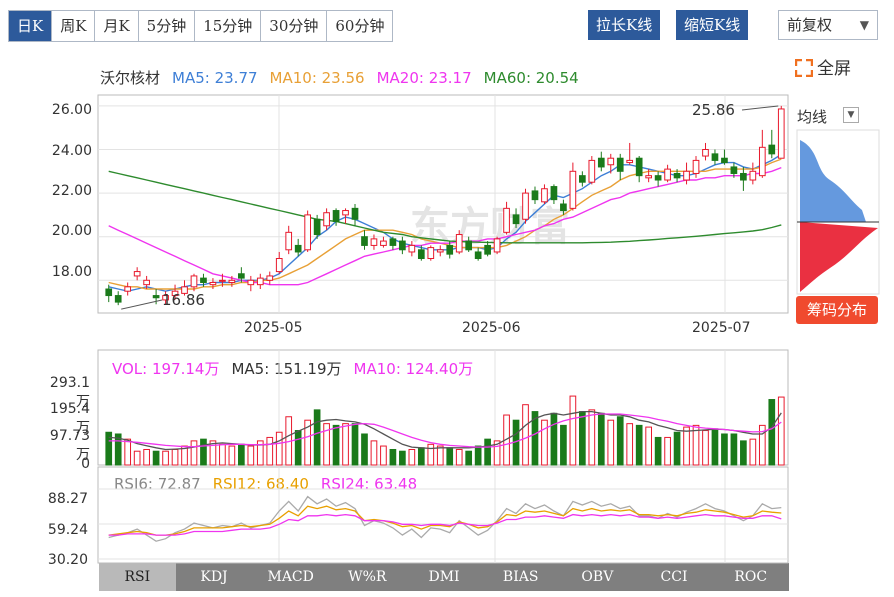 The image size is (894, 597). I want to click on price-tick: 22.00, so click(71, 191).